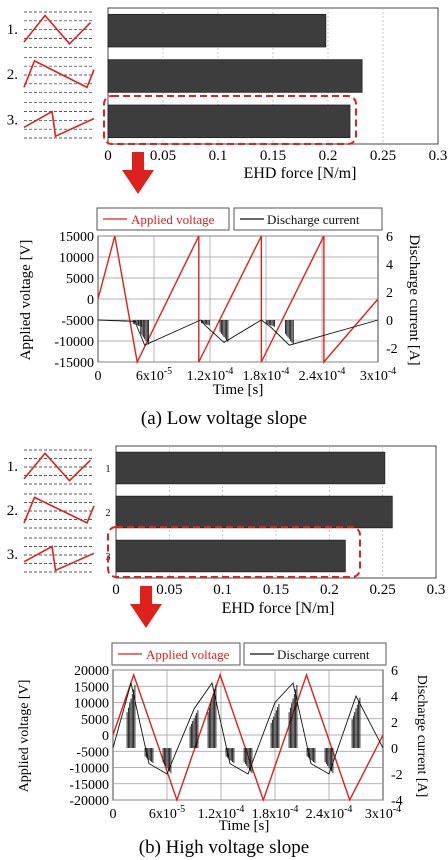  I want to click on bars-b, so click(254, 512).